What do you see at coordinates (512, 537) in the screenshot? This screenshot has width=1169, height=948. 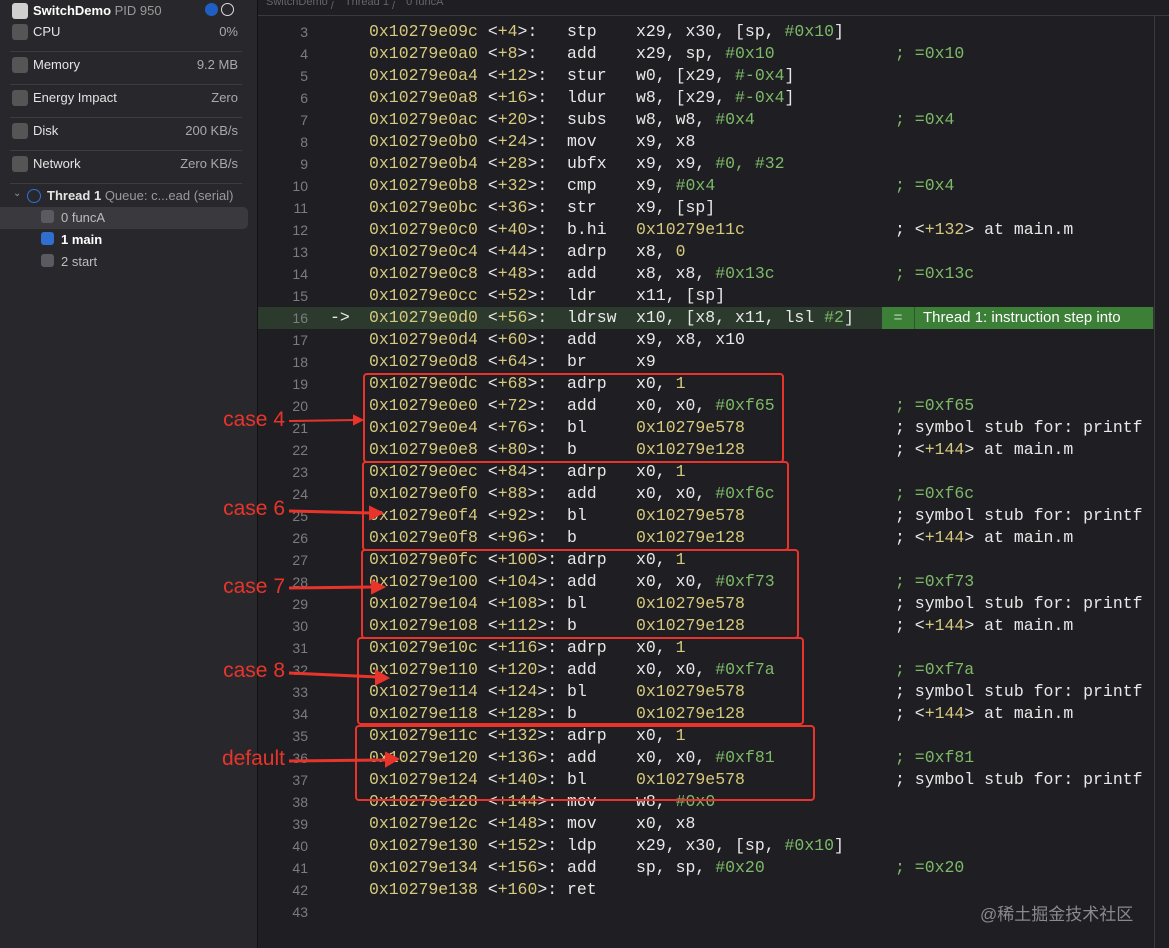 I see `offset: +96` at bounding box center [512, 537].